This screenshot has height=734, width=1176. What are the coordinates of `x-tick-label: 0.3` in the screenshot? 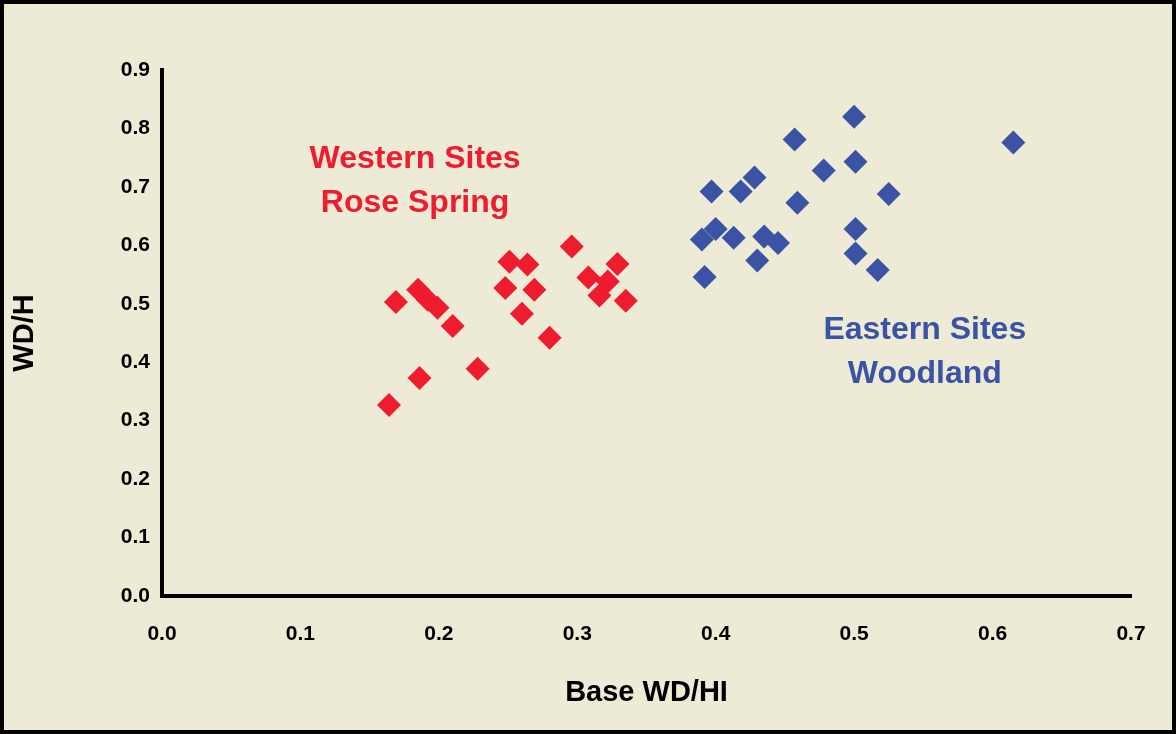 It's located at (577, 633).